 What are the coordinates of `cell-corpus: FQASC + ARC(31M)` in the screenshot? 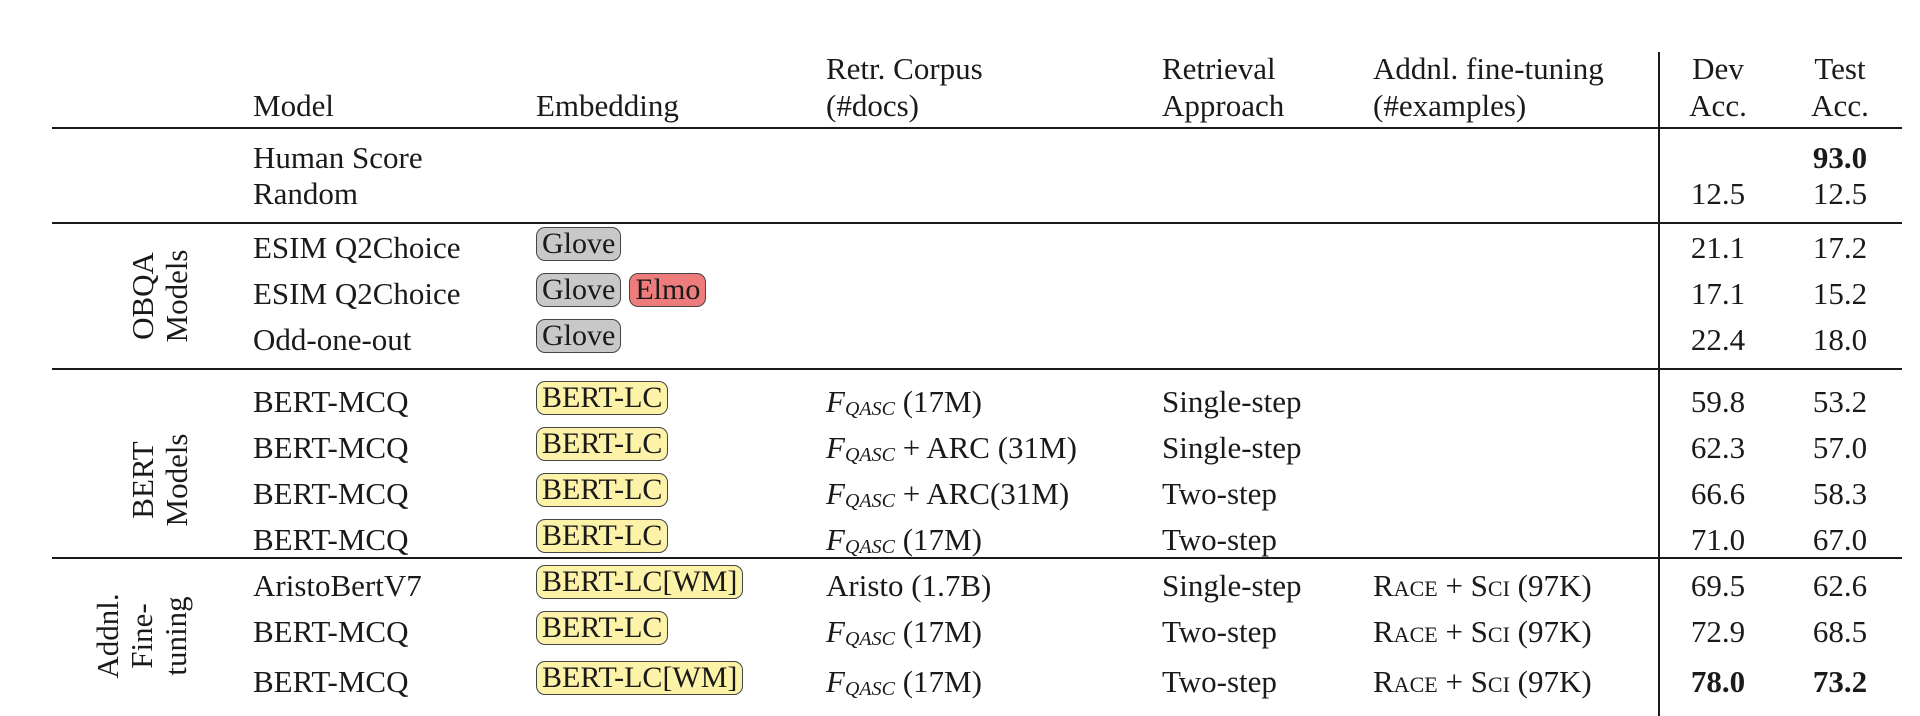 It's located at (948, 494).